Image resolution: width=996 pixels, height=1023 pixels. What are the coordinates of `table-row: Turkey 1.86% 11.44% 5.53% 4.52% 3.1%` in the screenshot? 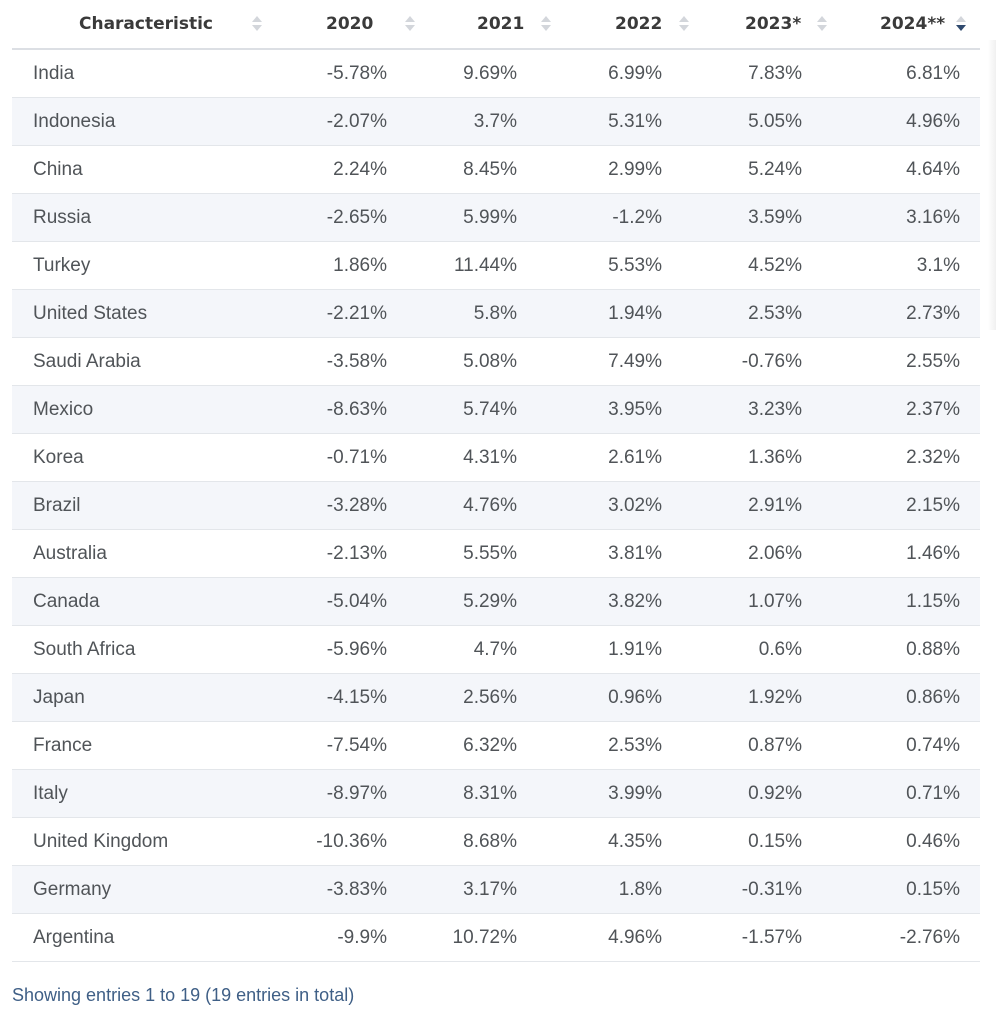 It's located at (496, 265).